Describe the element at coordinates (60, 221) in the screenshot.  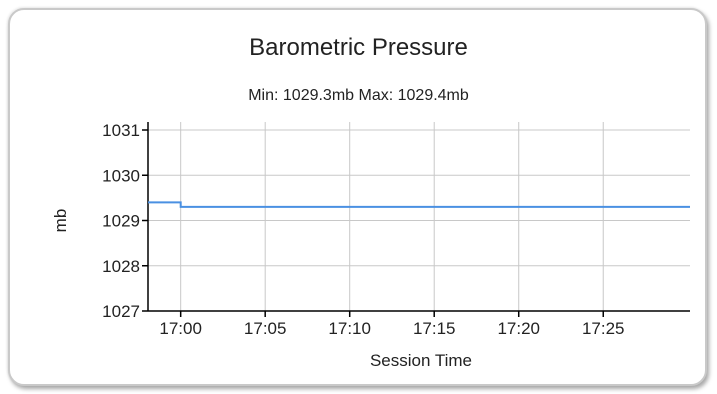
I see `y-axis-title: mb` at that location.